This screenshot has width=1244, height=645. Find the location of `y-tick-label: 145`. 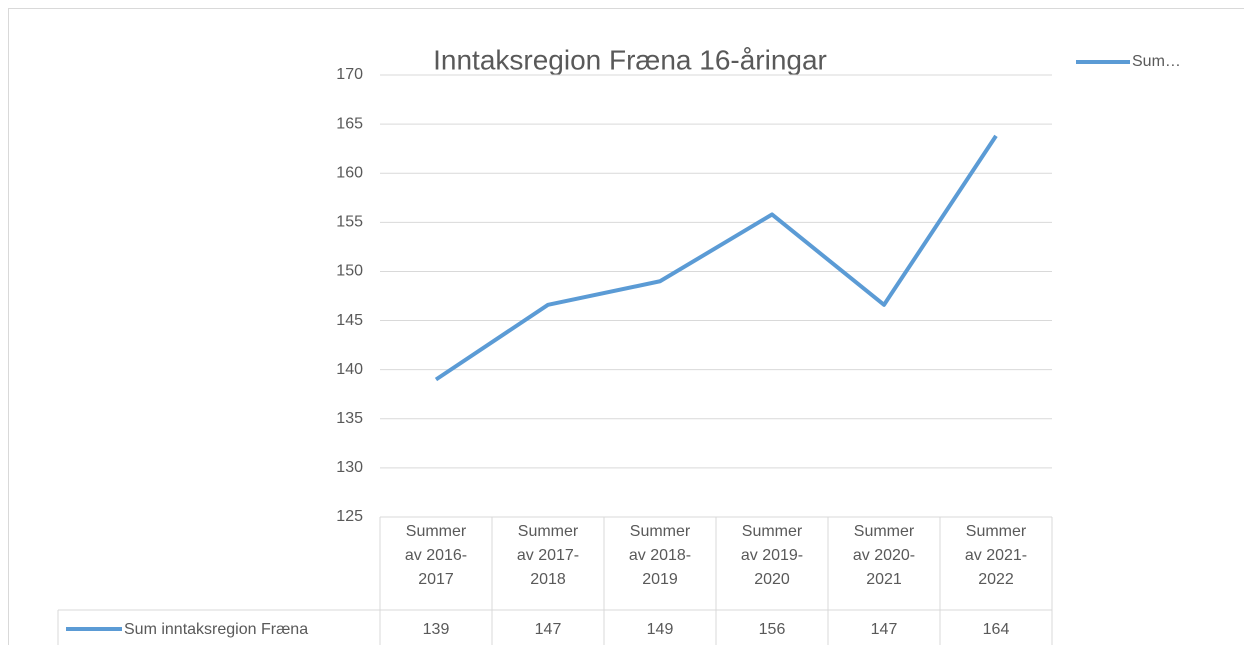

y-tick-label: 145 is located at coordinates (349, 320).